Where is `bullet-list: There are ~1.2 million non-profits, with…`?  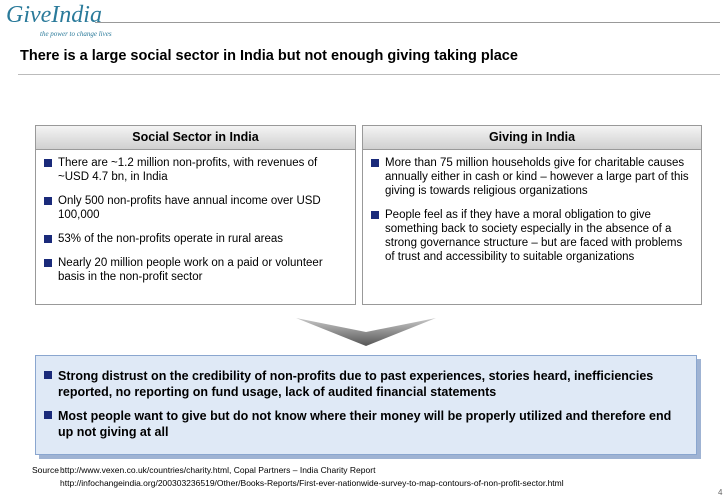
bullet-list: There are ~1.2 million non-profits, with… is located at coordinates (195, 220).